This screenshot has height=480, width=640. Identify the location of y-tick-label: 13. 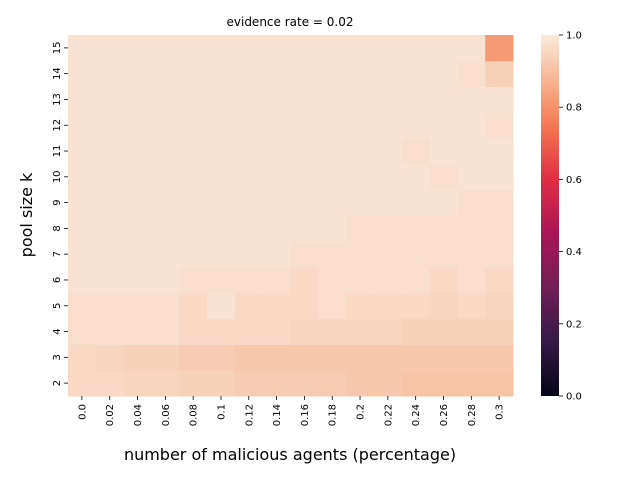
(57, 99).